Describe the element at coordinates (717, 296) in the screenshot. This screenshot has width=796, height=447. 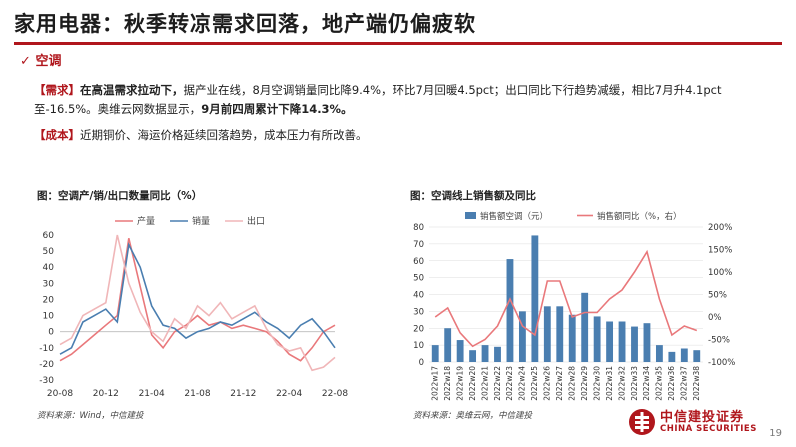
I see `y-right-tick-label: 50%` at that location.